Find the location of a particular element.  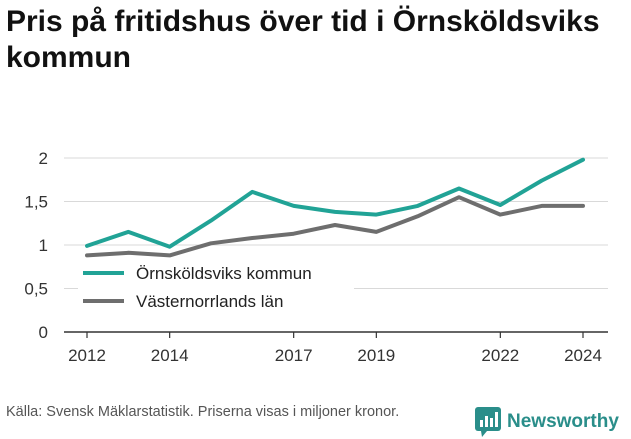

x-tick-label: 2019 is located at coordinates (376, 355).